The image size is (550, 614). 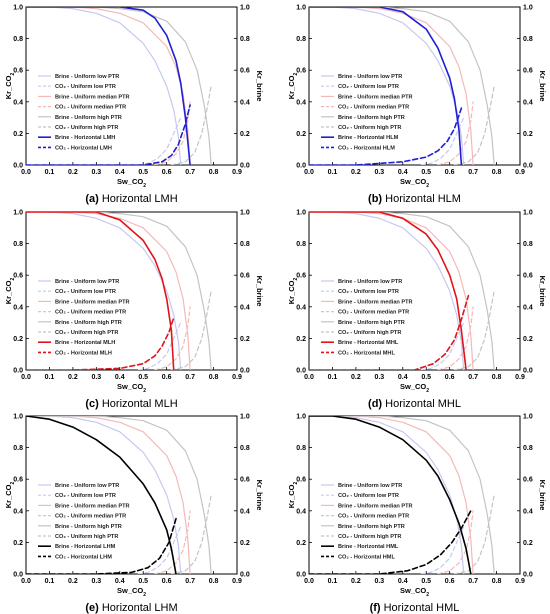 What do you see at coordinates (386, 86) in the screenshot?
I see `main-brine-line` at bounding box center [386, 86].